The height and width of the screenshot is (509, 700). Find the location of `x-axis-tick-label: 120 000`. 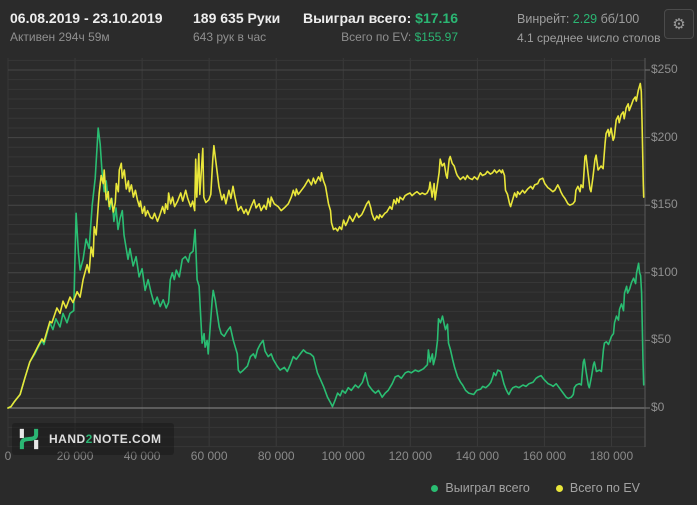

x-axis-tick-label: 120 000 is located at coordinates (410, 456).